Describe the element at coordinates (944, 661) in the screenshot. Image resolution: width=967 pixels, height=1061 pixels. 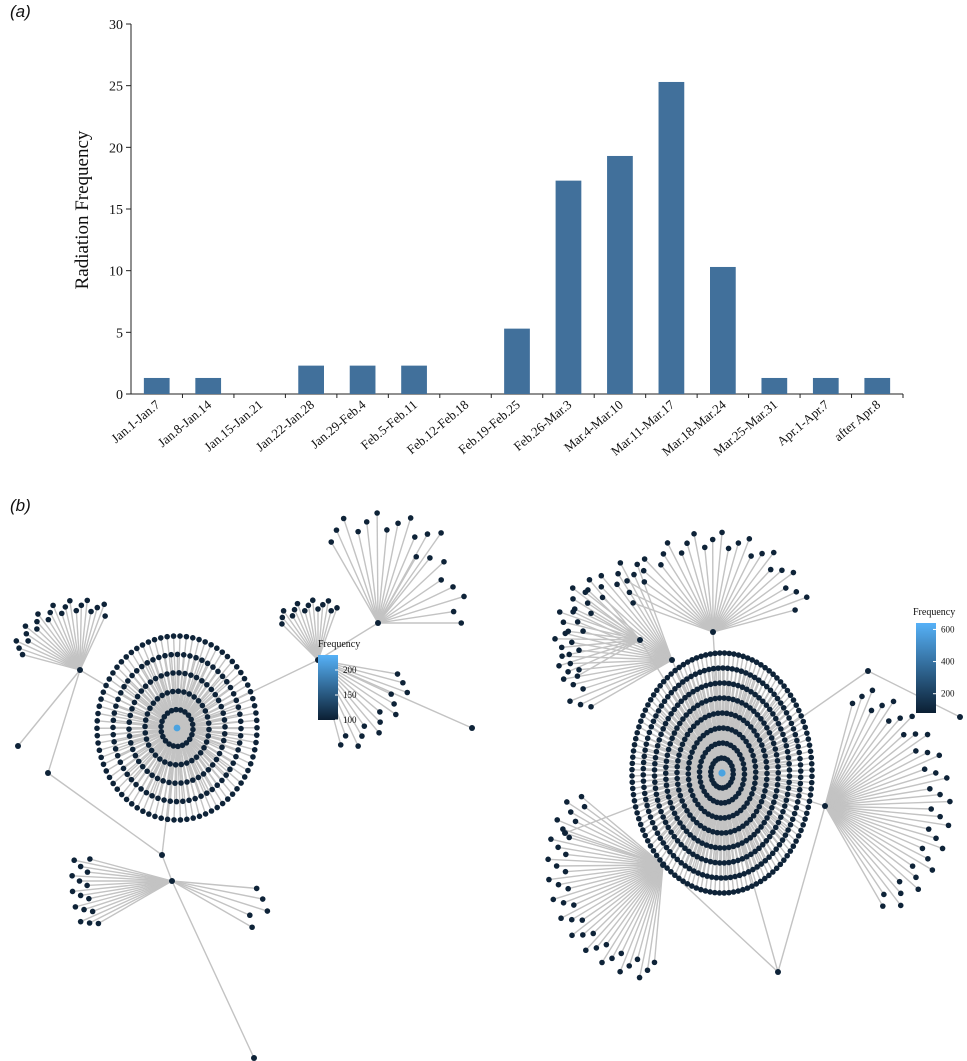
I see `legend-ticks: 200 400 600` at that location.